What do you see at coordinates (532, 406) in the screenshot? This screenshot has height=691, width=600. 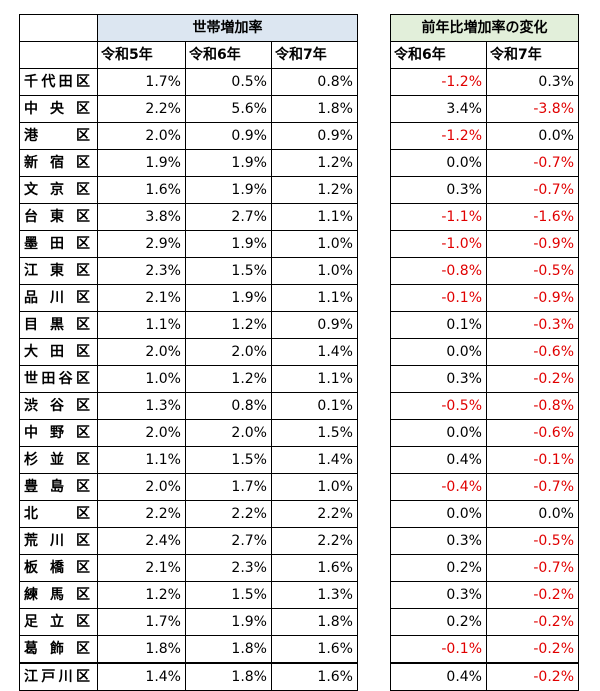 I see `change-c7-cell: -0.8%` at bounding box center [532, 406].